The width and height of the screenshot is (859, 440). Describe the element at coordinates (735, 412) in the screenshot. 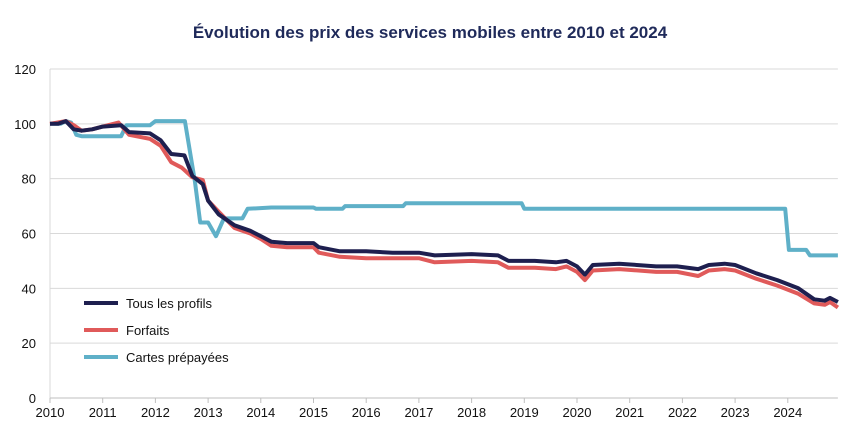

I see `x-tick-label: 2023` at that location.